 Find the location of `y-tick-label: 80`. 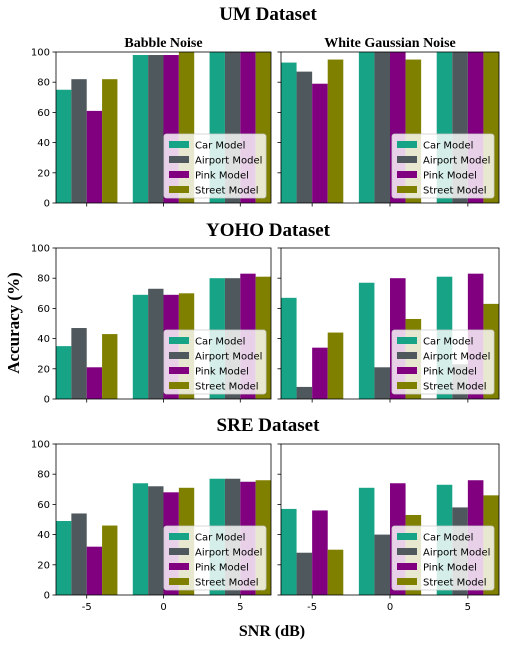

y-tick-label: 80 is located at coordinates (43, 279).